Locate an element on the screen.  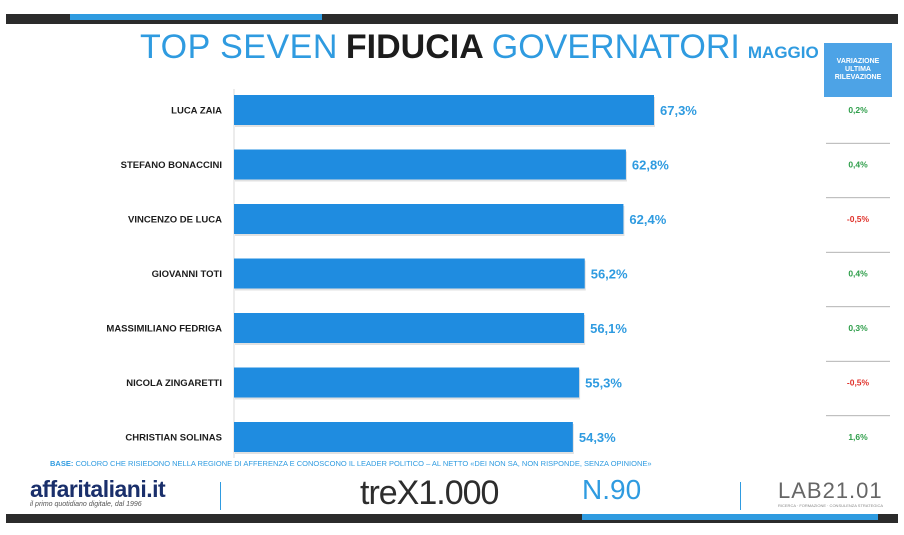
title-part-1: TOP SEVEN is located at coordinates (239, 47).